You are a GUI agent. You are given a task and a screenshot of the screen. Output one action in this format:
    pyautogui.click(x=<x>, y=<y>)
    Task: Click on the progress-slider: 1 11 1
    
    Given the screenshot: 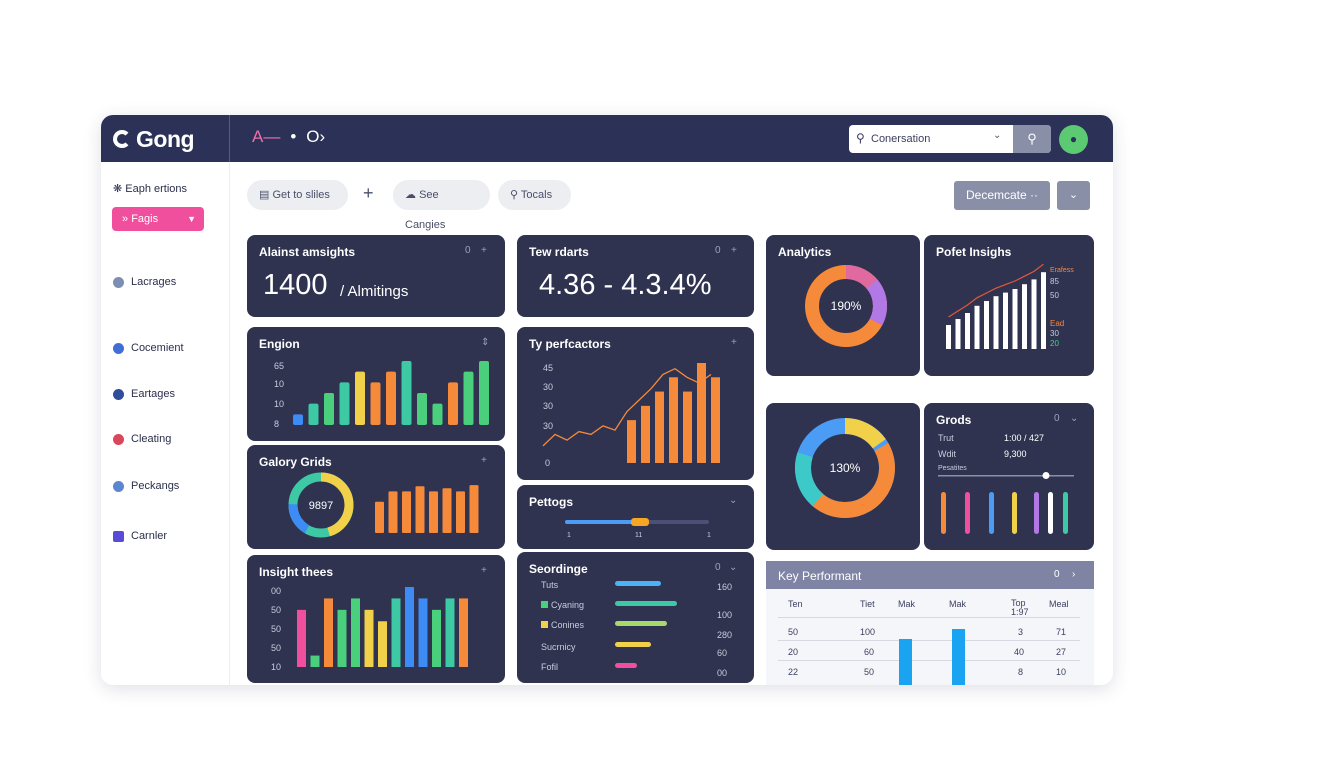 What is the action you would take?
    pyautogui.click(x=635, y=517)
    